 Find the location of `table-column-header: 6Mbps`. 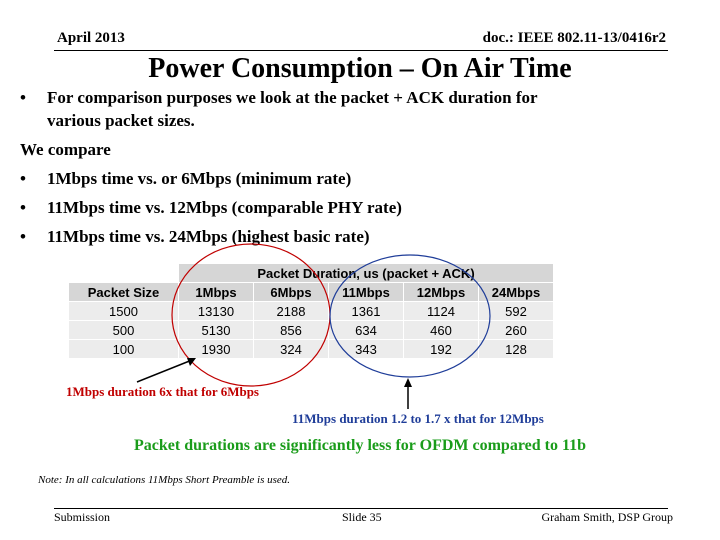

table-column-header: 6Mbps is located at coordinates (291, 292).